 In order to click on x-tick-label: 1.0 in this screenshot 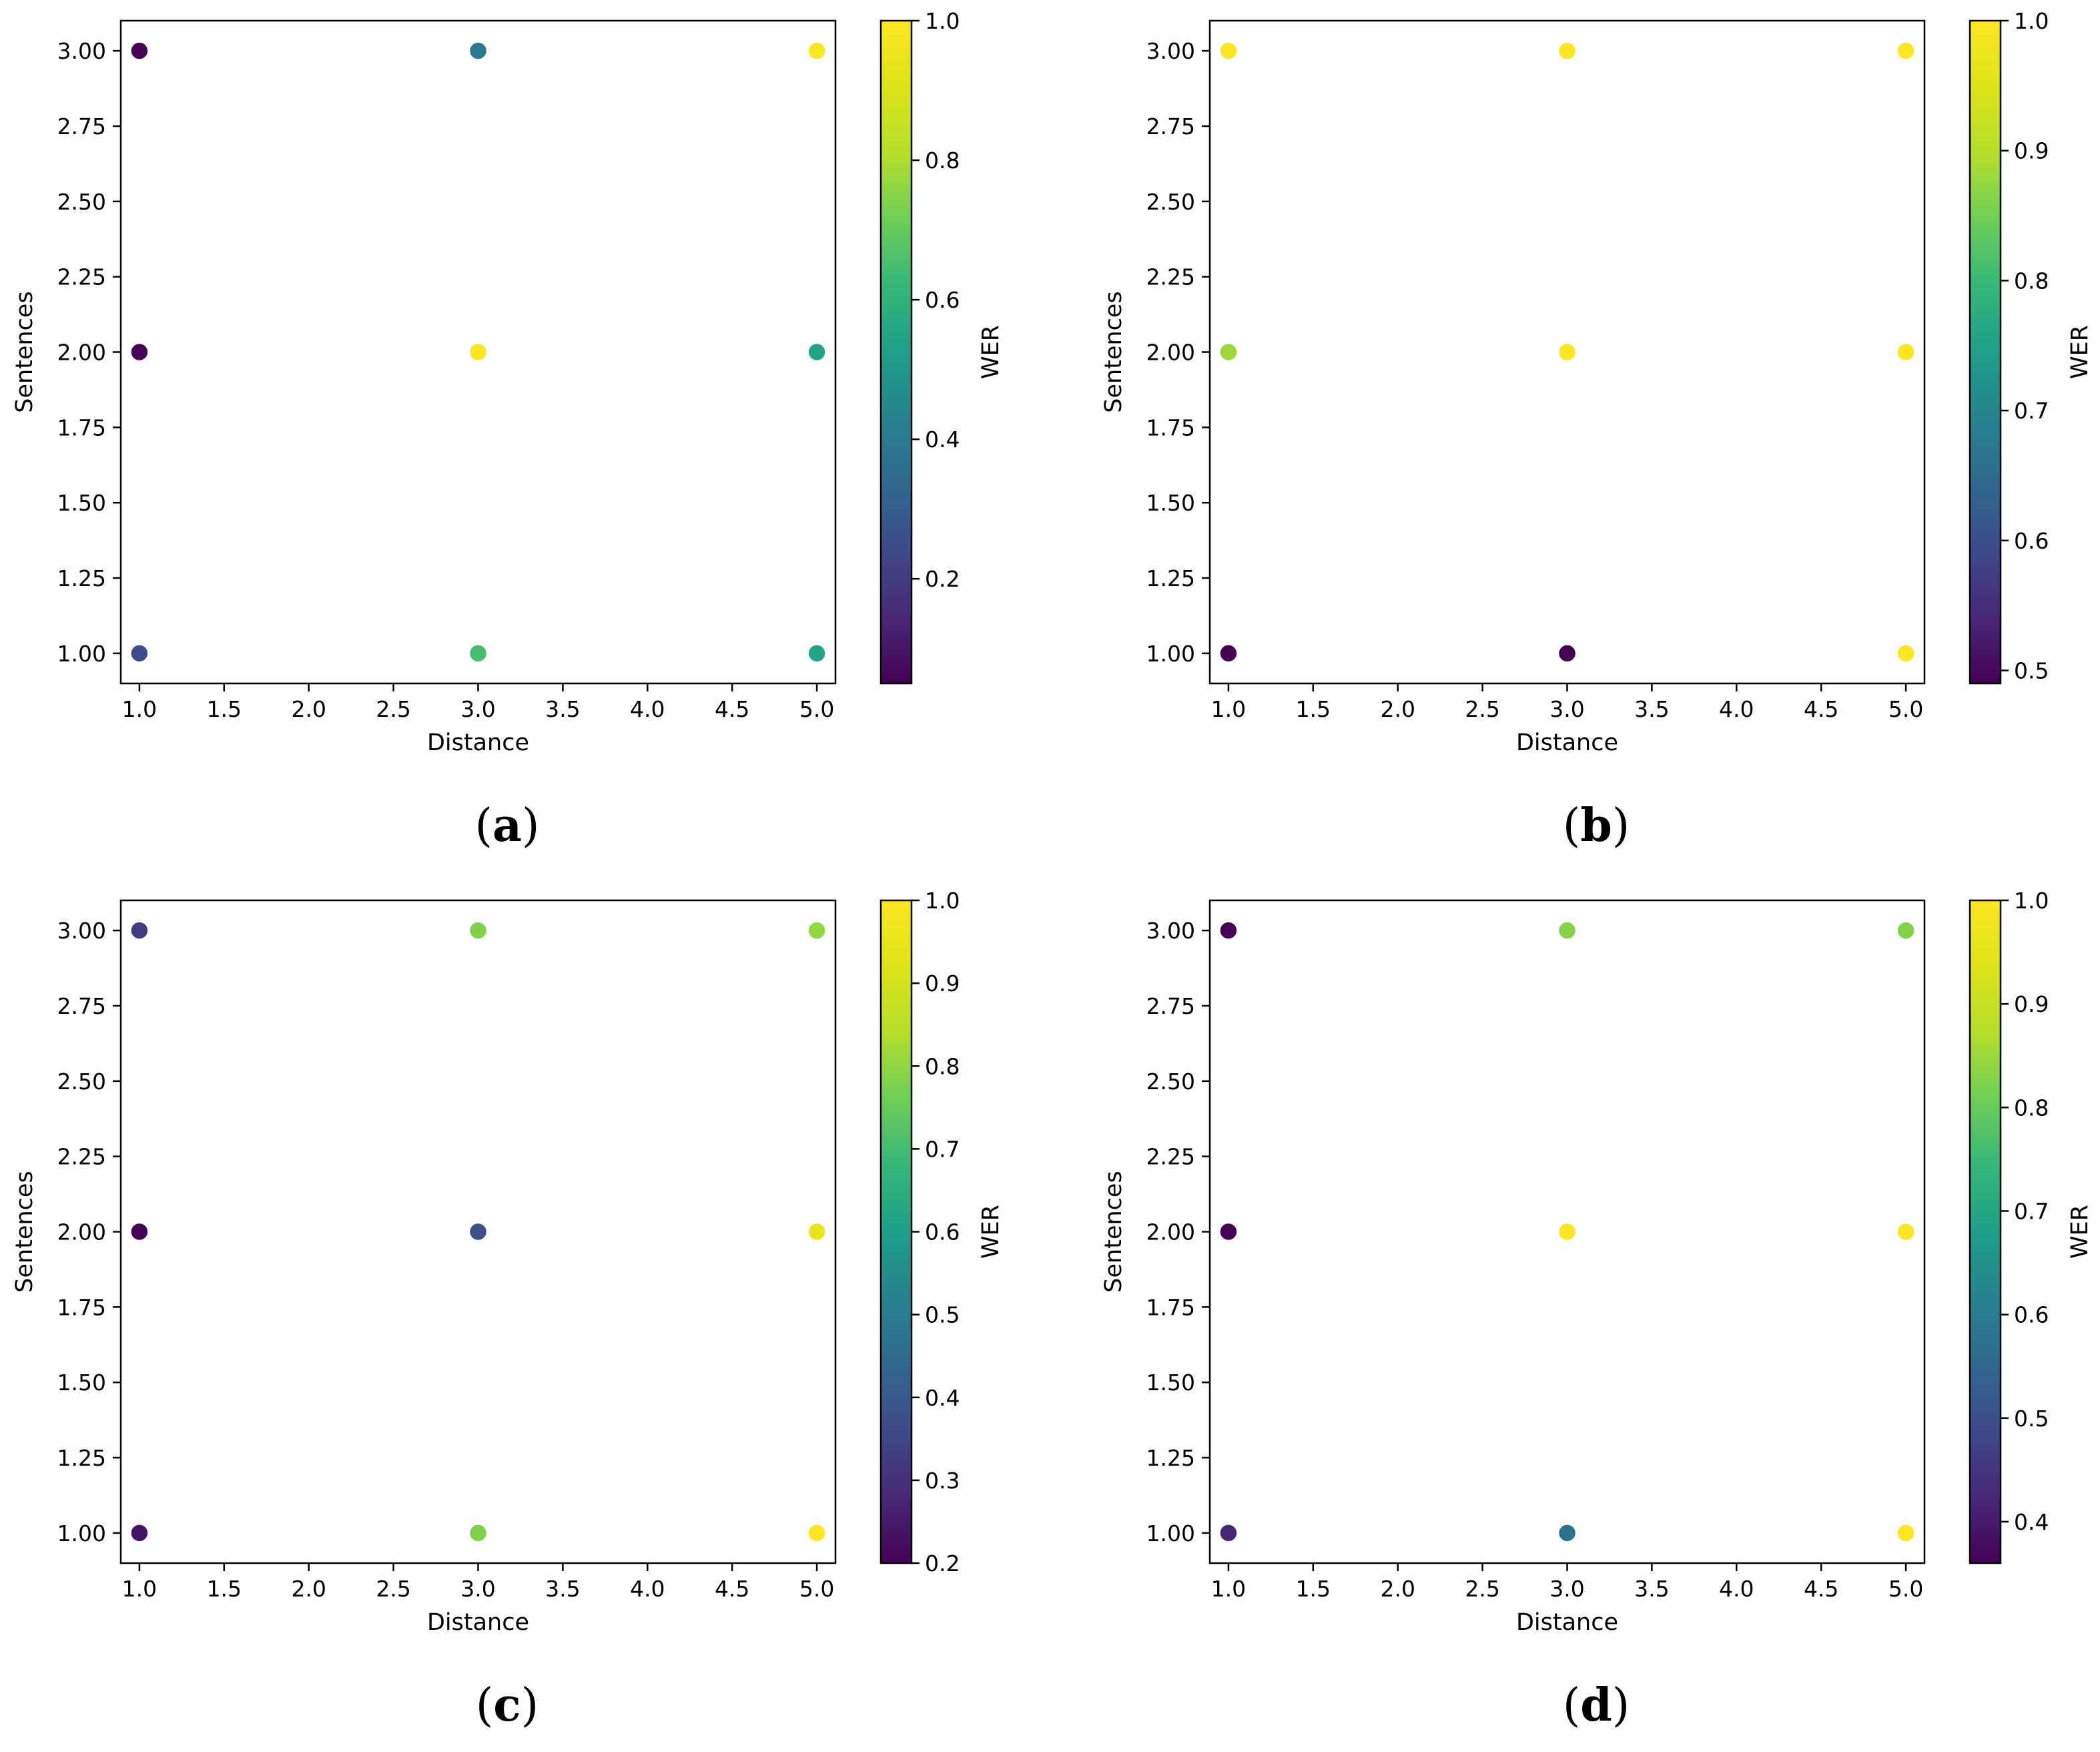, I will do `click(139, 709)`.